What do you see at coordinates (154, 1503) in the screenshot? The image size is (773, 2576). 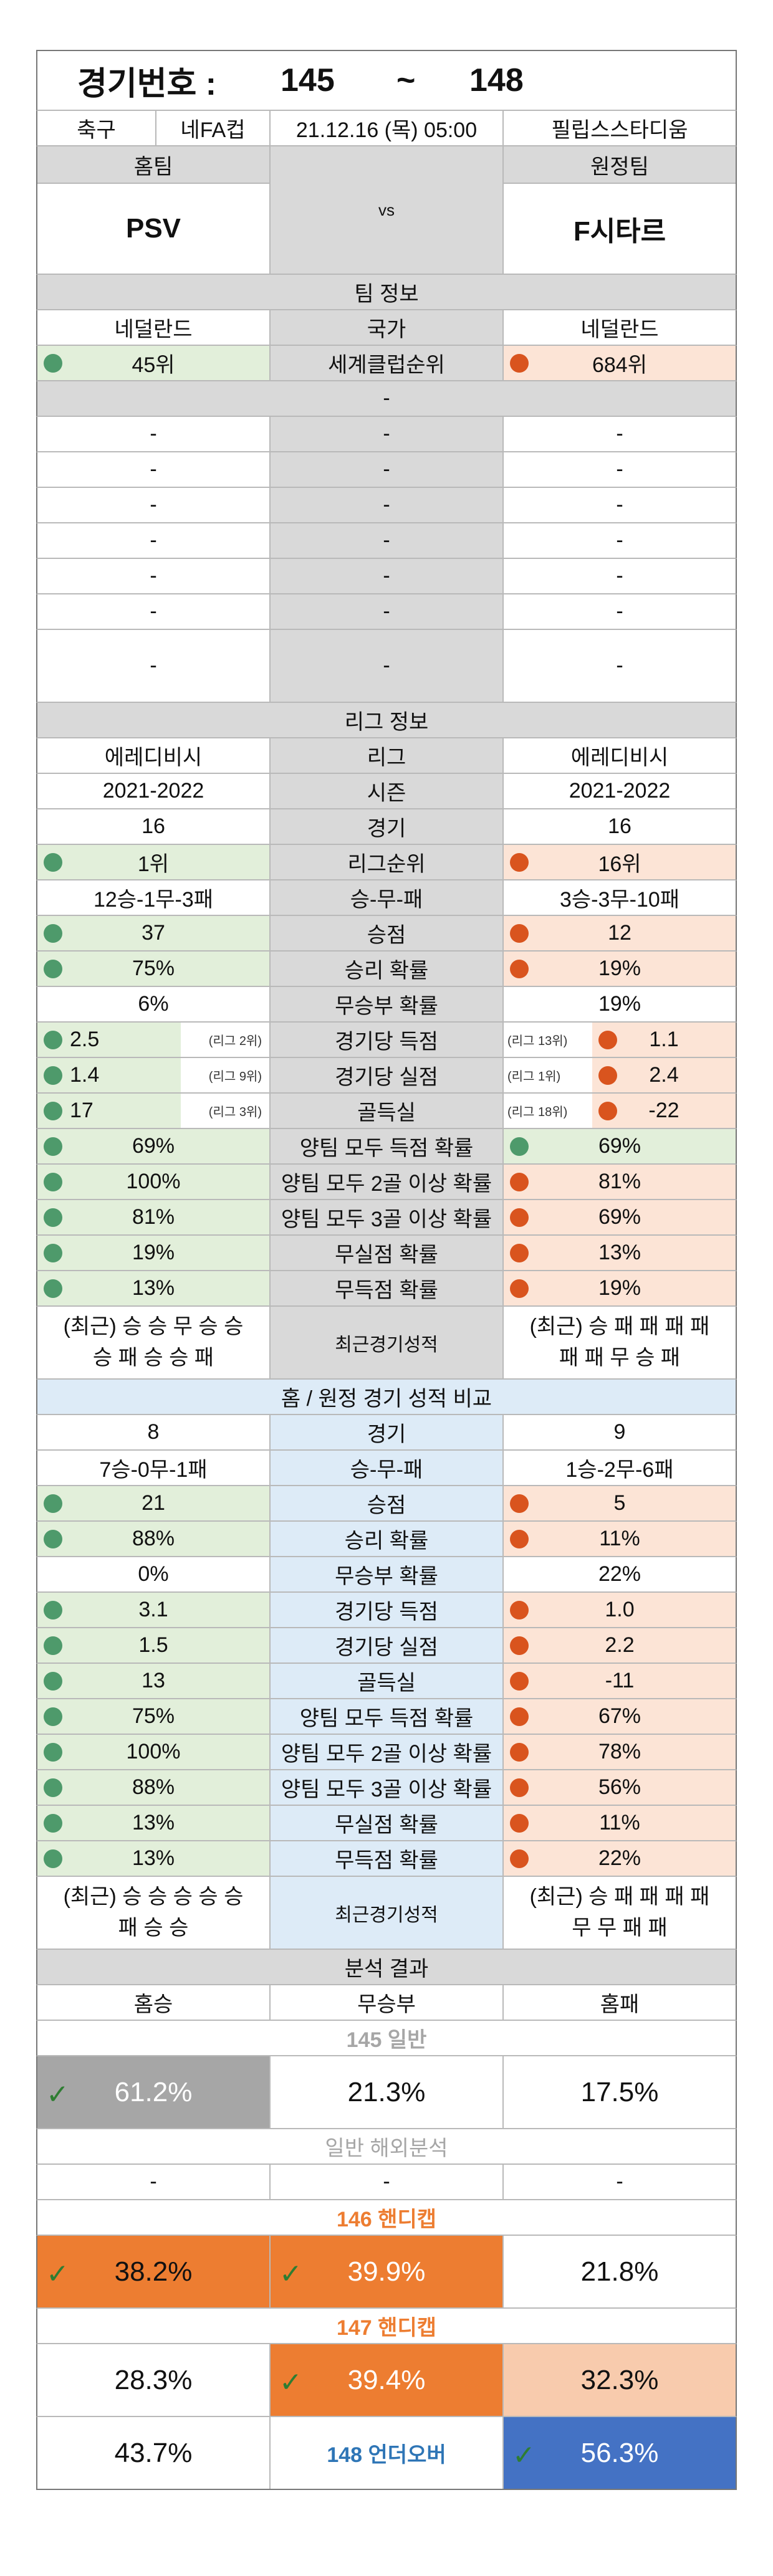 I see `home-stat: 21` at bounding box center [154, 1503].